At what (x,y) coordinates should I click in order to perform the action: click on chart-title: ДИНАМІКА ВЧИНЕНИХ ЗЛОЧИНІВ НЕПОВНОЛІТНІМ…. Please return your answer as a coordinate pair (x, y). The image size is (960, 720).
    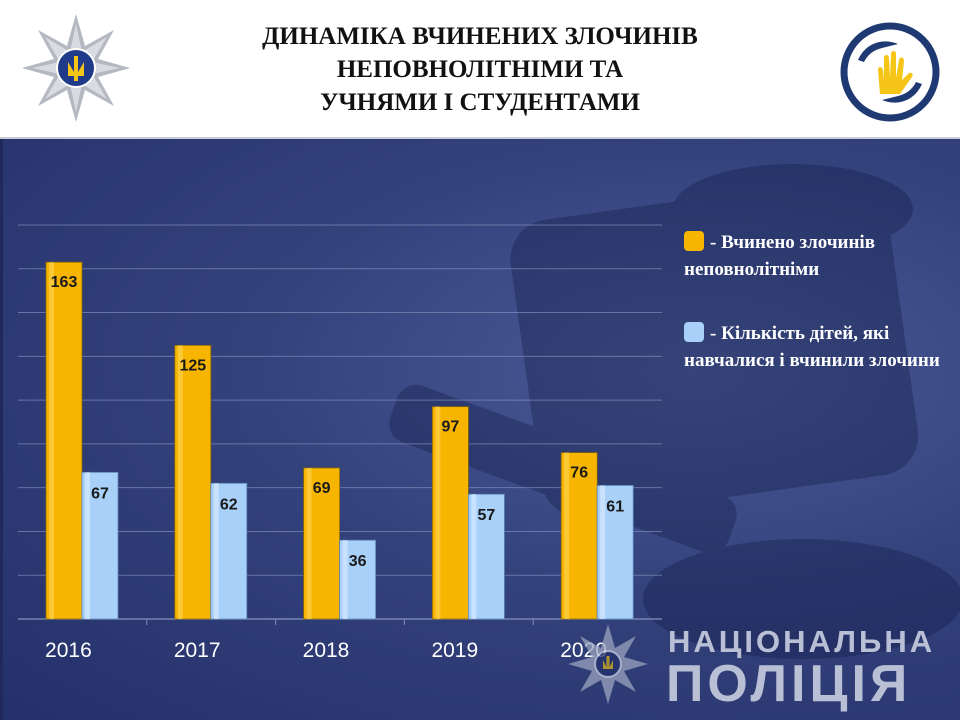
    Looking at the image, I should click on (480, 69).